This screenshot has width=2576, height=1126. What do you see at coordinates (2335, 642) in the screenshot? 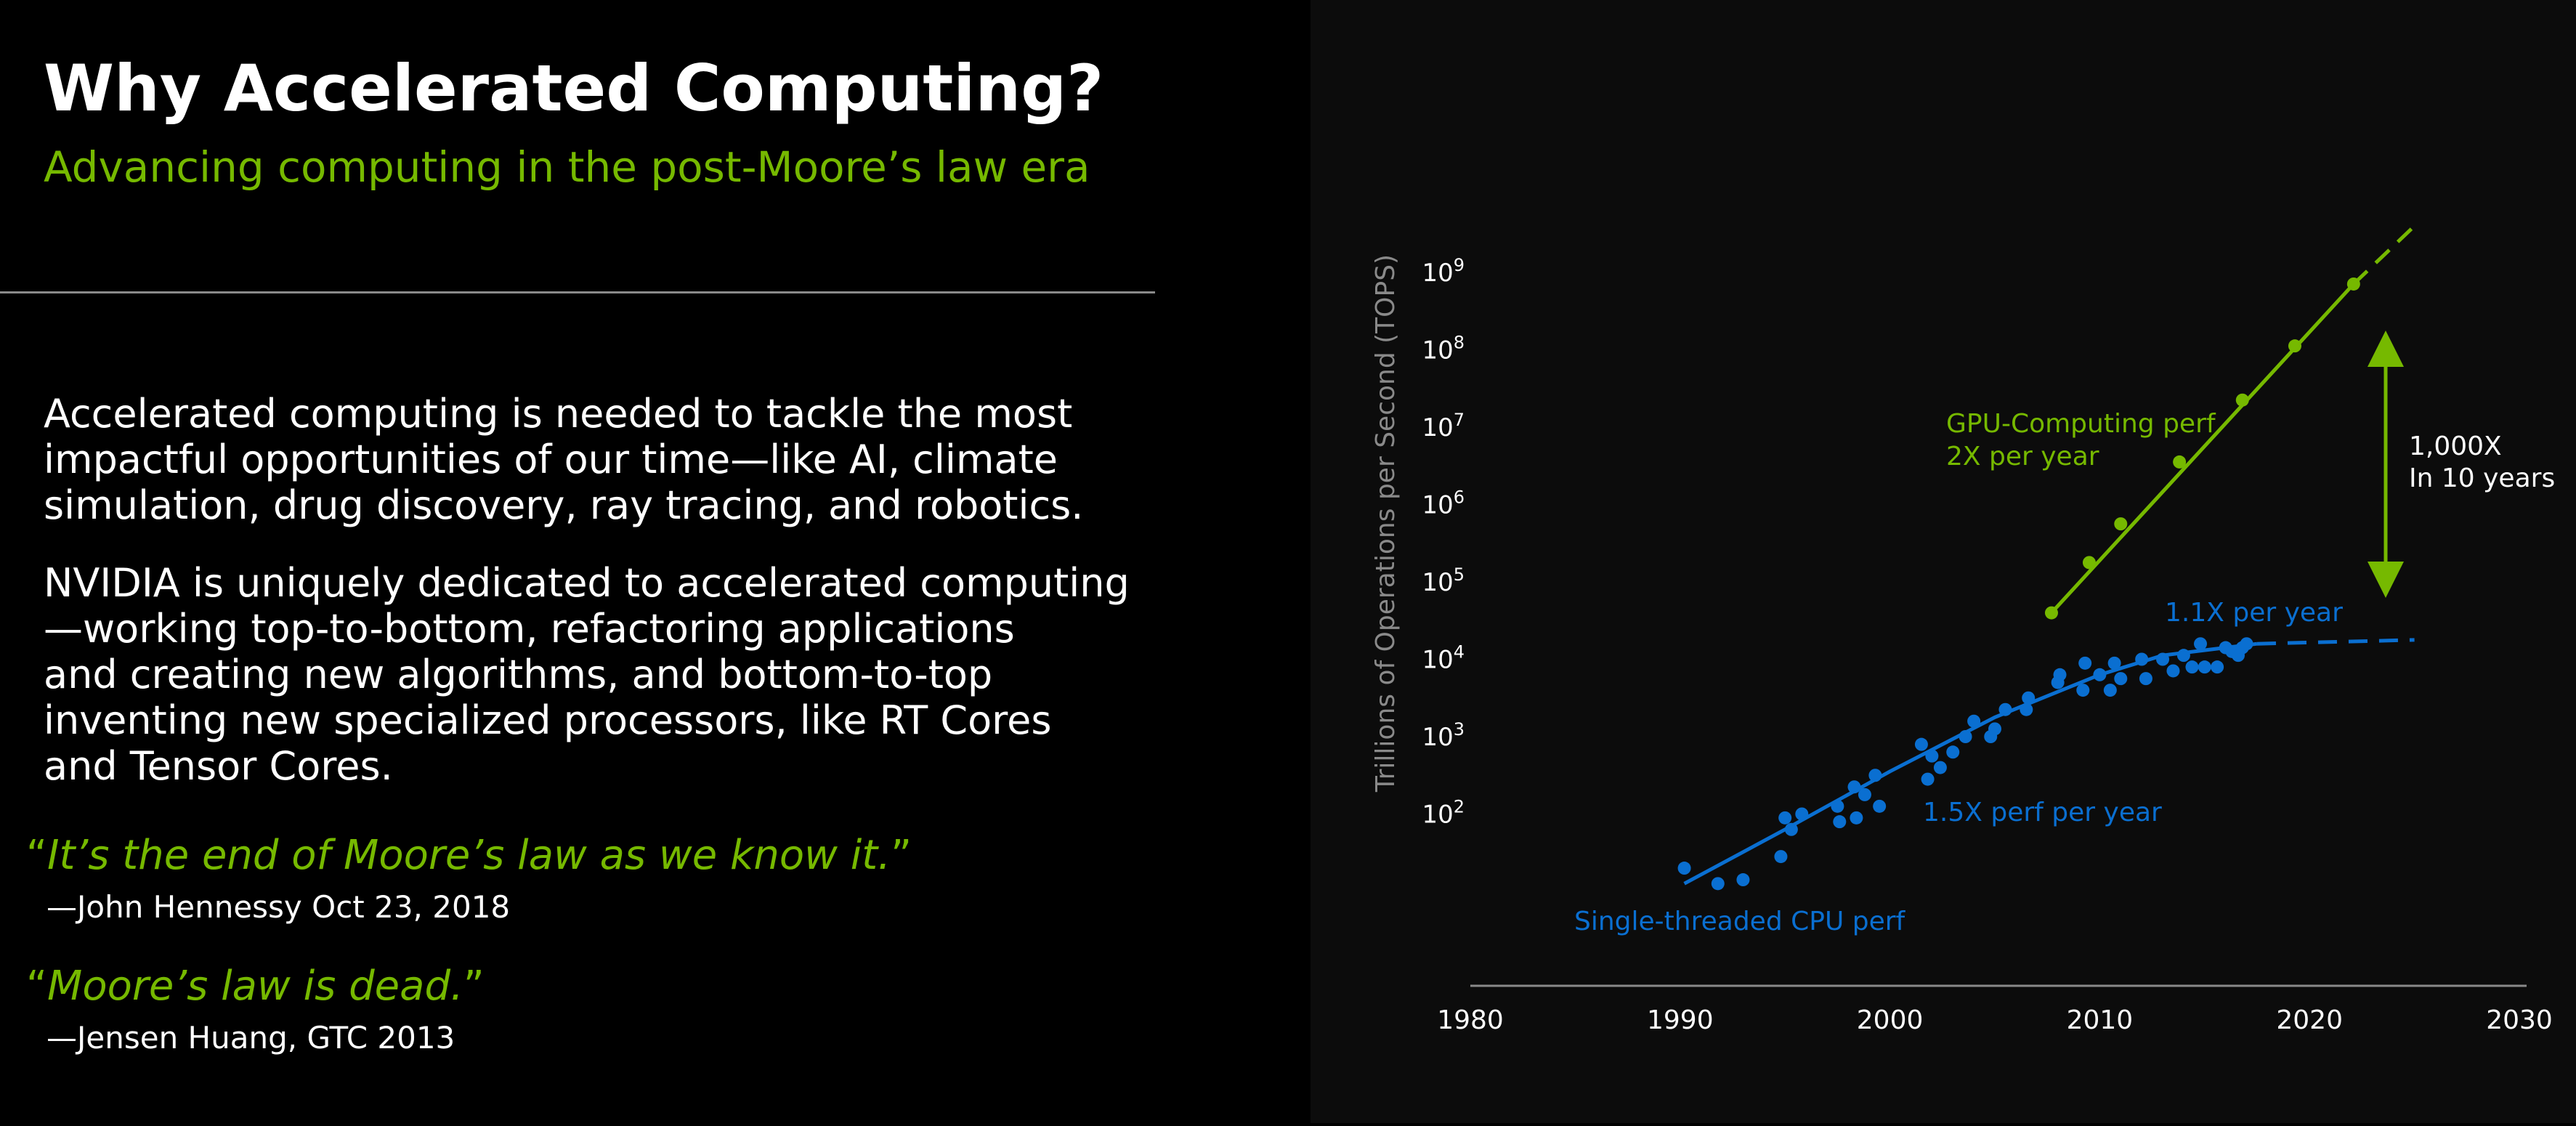
I see `cpu-projection-line` at bounding box center [2335, 642].